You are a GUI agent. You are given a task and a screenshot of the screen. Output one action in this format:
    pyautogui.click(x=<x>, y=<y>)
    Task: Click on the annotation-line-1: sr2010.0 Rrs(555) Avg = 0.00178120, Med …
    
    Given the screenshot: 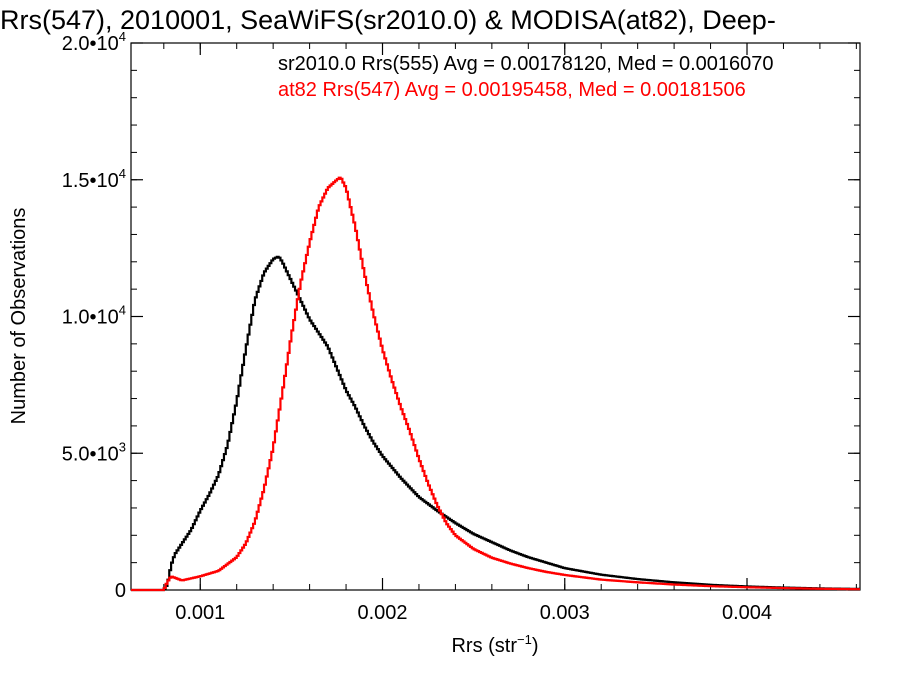 What is the action you would take?
    pyautogui.click(x=526, y=64)
    